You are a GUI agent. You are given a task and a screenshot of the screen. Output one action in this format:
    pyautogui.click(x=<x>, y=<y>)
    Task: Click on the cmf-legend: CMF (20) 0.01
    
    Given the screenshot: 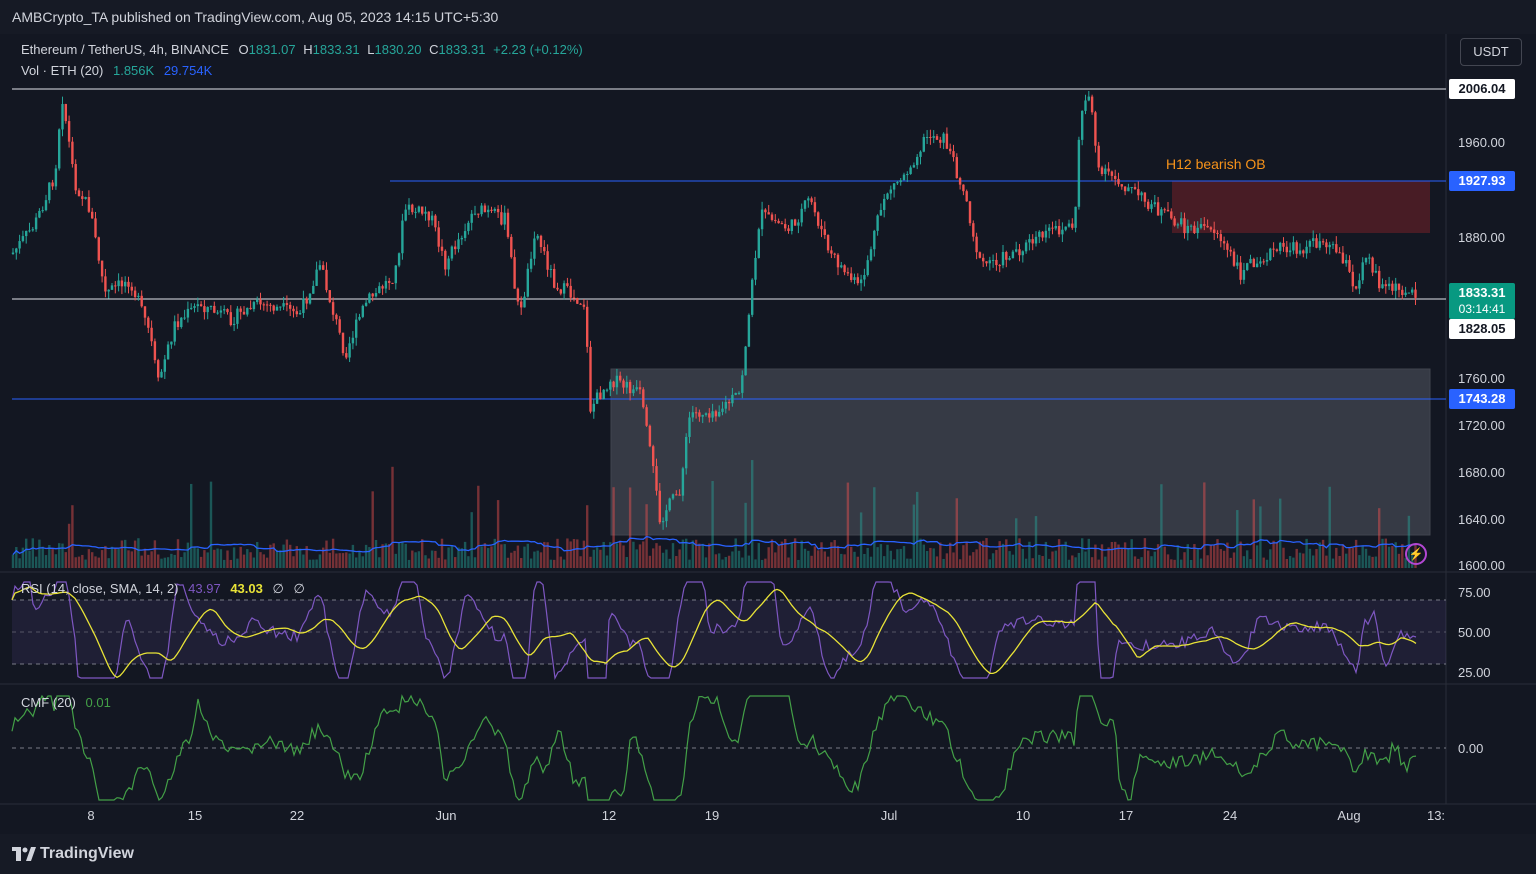 What is the action you would take?
    pyautogui.click(x=66, y=702)
    